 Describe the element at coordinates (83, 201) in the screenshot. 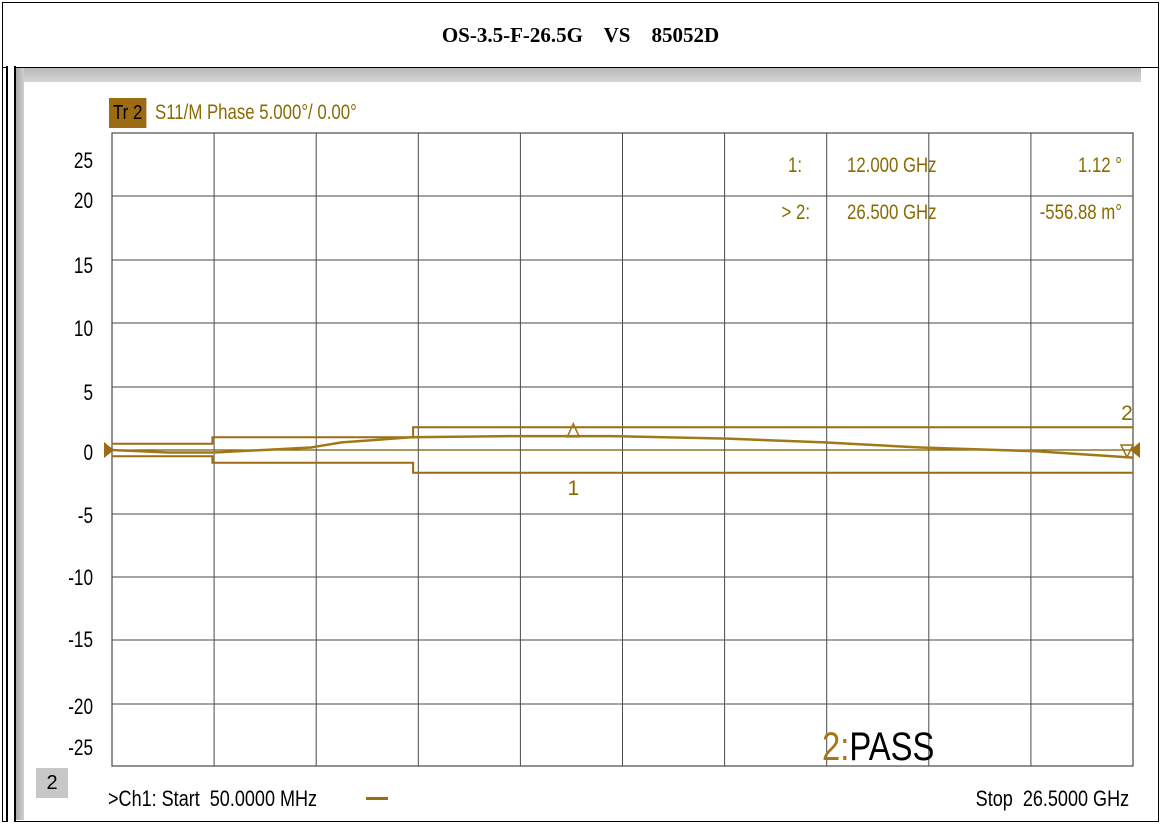

I see `y-tick-label: 20` at that location.